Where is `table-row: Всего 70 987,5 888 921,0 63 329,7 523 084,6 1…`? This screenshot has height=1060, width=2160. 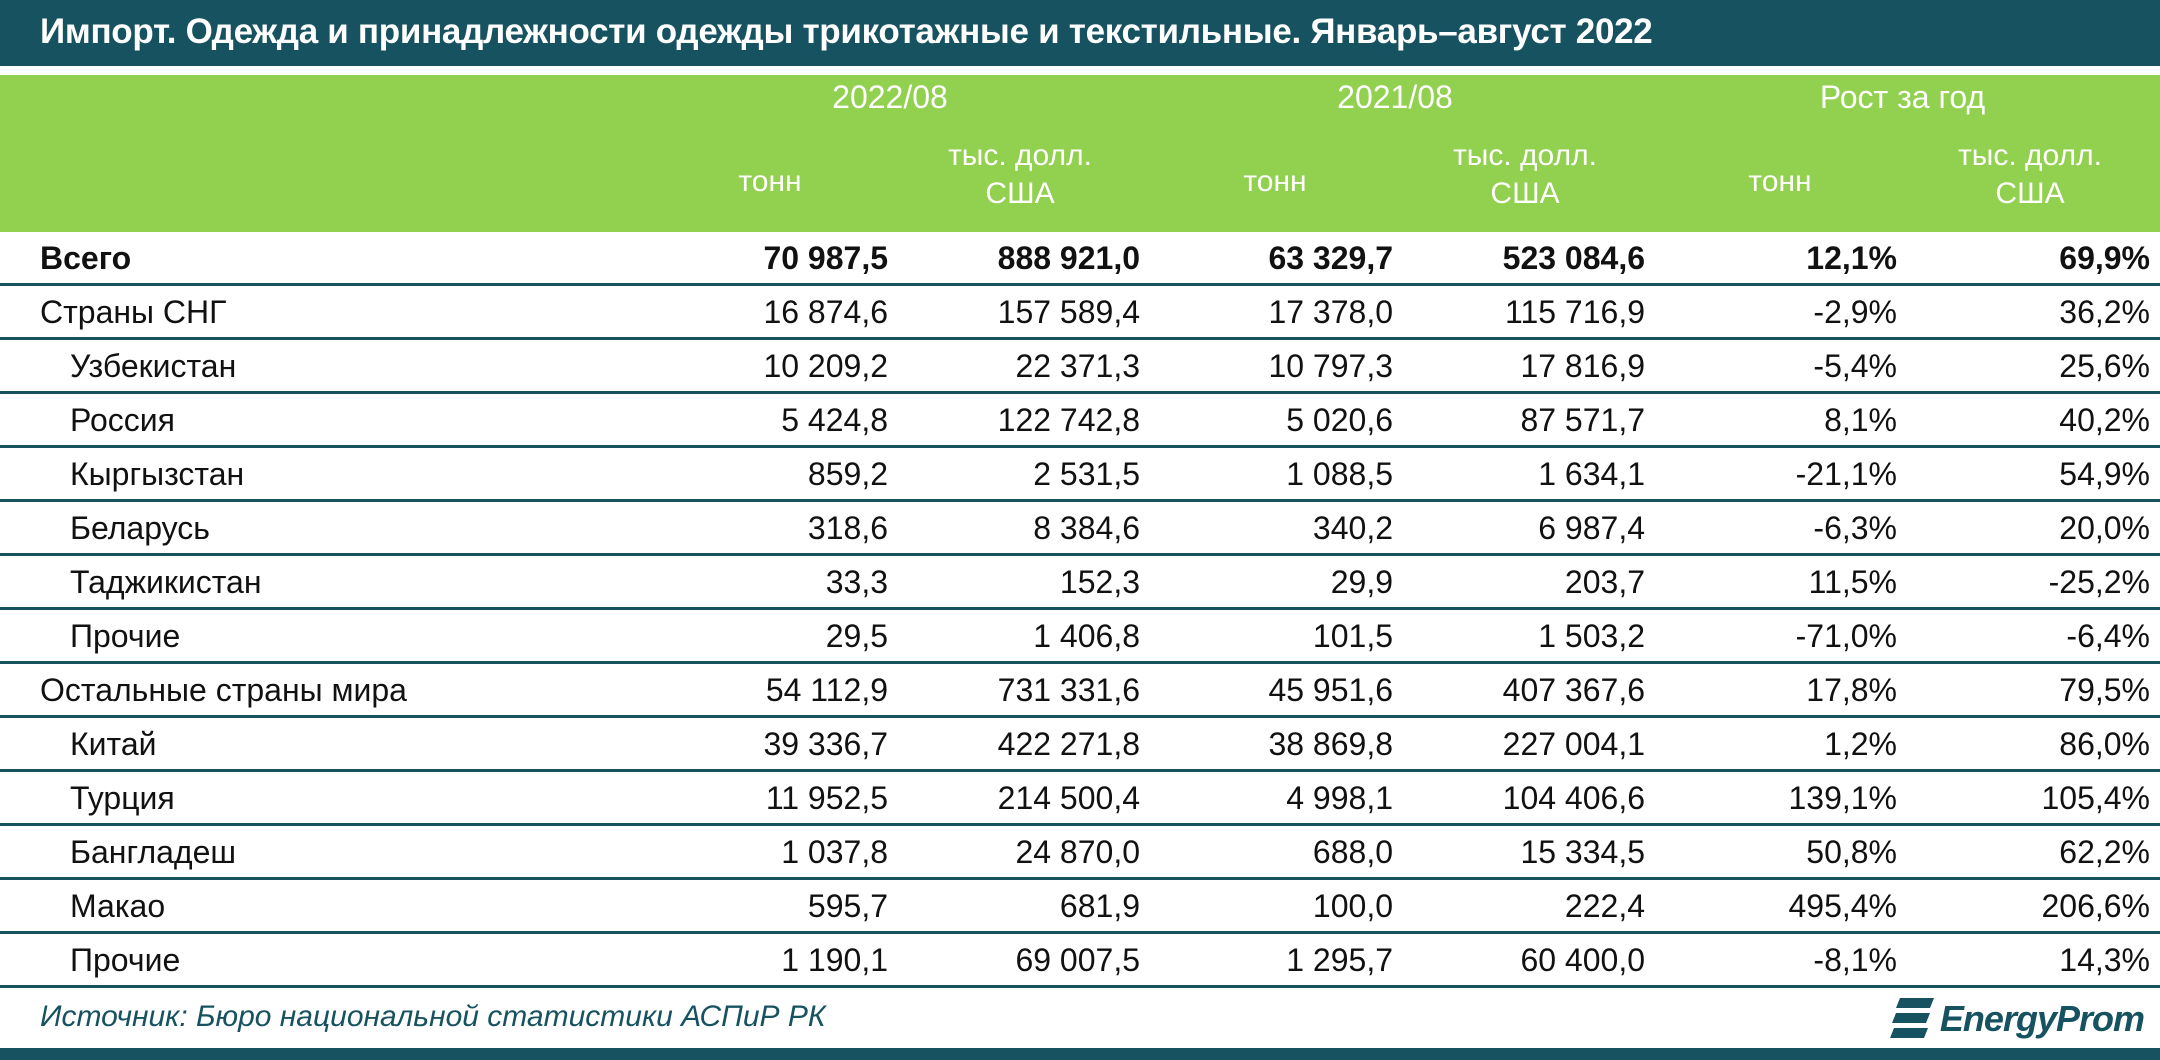
table-row: Всего 70 987,5 888 921,0 63 329,7 523 084,6 1… is located at coordinates (1080, 259).